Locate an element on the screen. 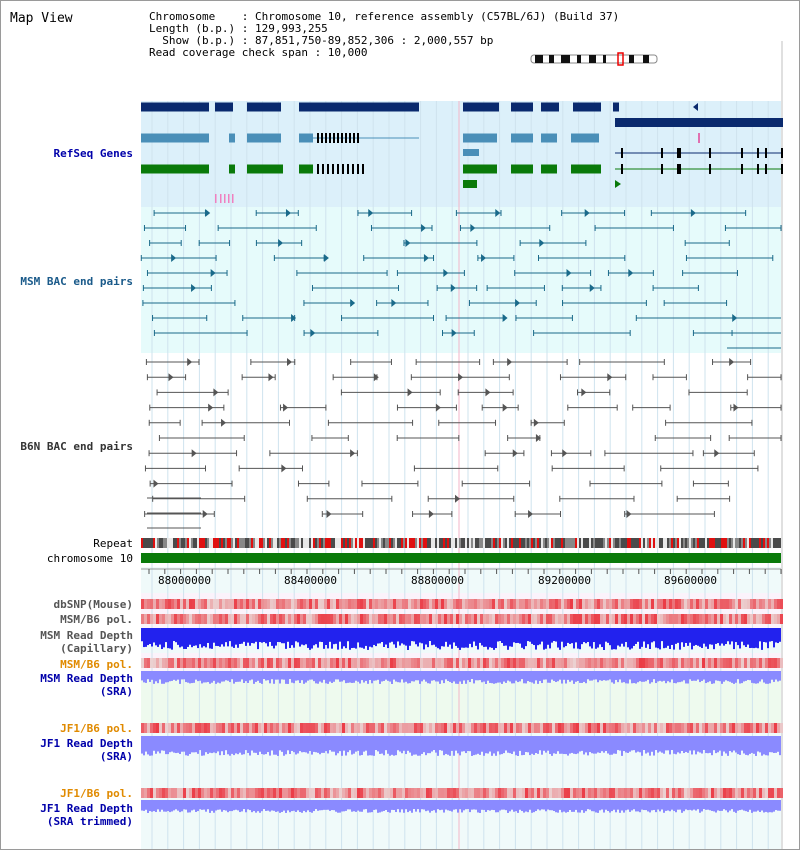 The width and height of the screenshot is (800, 850). track-label-msm-bac: MSM BAC end pairs is located at coordinates (76, 281).